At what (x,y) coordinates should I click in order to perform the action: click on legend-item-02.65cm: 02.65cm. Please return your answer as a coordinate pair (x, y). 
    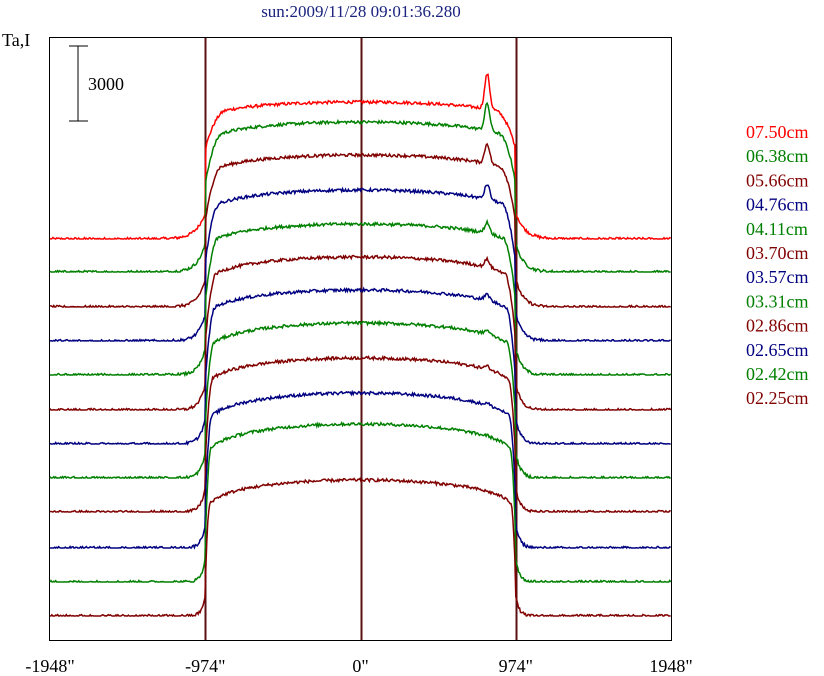
    Looking at the image, I should click on (777, 350).